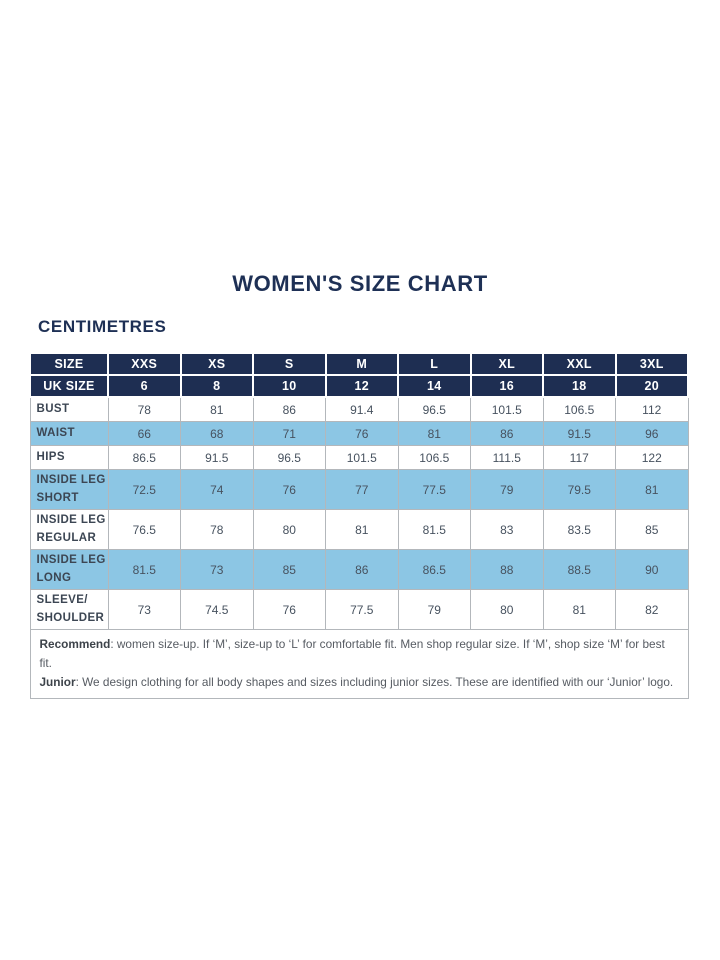 The image size is (720, 960). Describe the element at coordinates (361, 386) in the screenshot. I see `uk-size-header-cell: 12` at that location.